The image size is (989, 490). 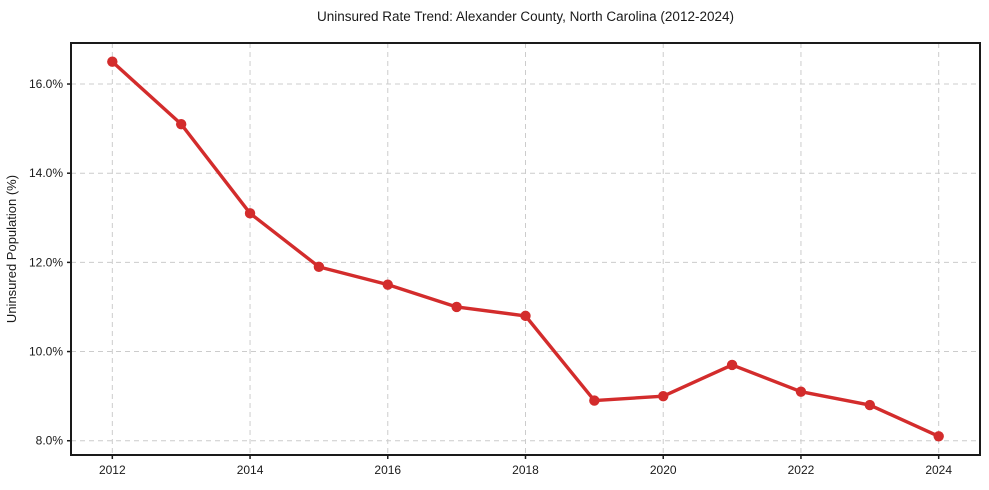 I want to click on y-tick-label: 10.0%, so click(x=46, y=352).